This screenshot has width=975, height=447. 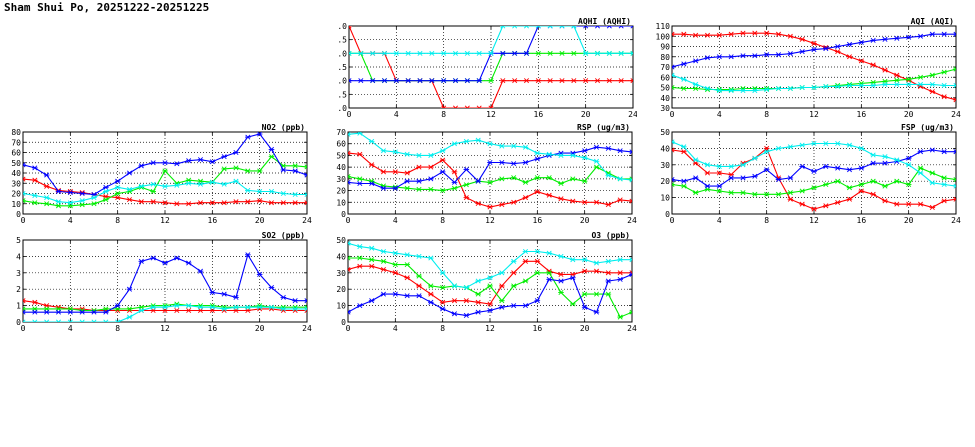 What do you see at coordinates (486, 282) in the screenshot?
I see `chart-o3-svg: O3 (ppb) 0 10 20 30 40 50 0 4 8 12 16 20 24` at bounding box center [486, 282].